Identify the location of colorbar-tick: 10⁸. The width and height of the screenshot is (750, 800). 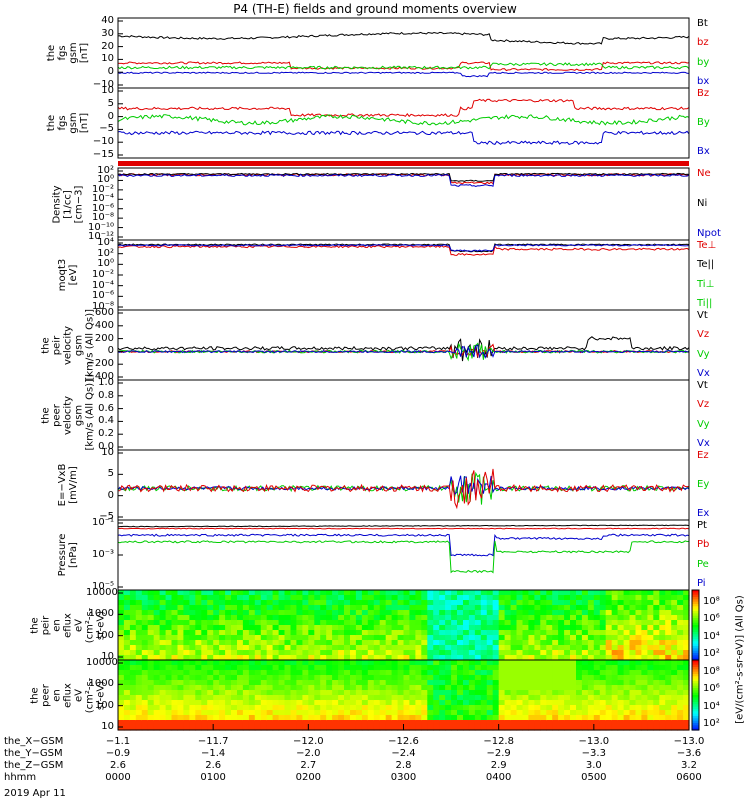
(711, 601).